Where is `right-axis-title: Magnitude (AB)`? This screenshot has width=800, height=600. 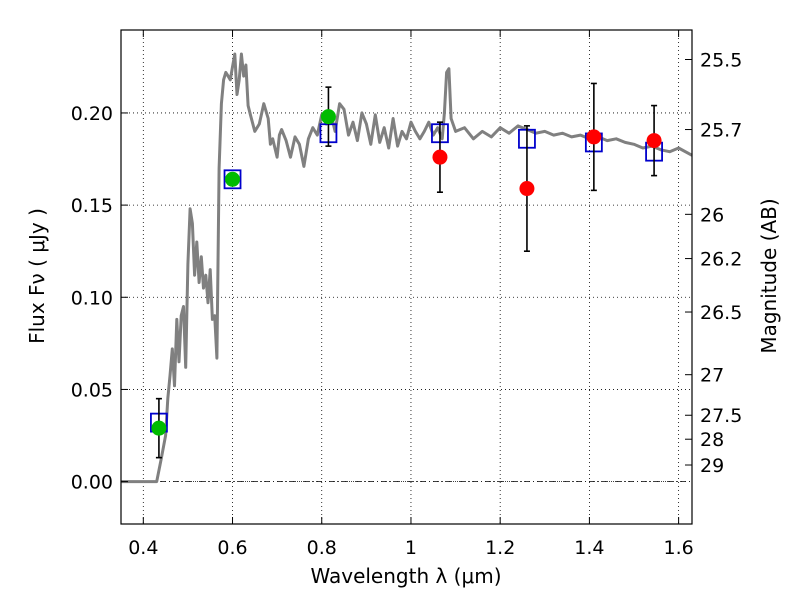 right-axis-title: Magnitude (AB) is located at coordinates (769, 275).